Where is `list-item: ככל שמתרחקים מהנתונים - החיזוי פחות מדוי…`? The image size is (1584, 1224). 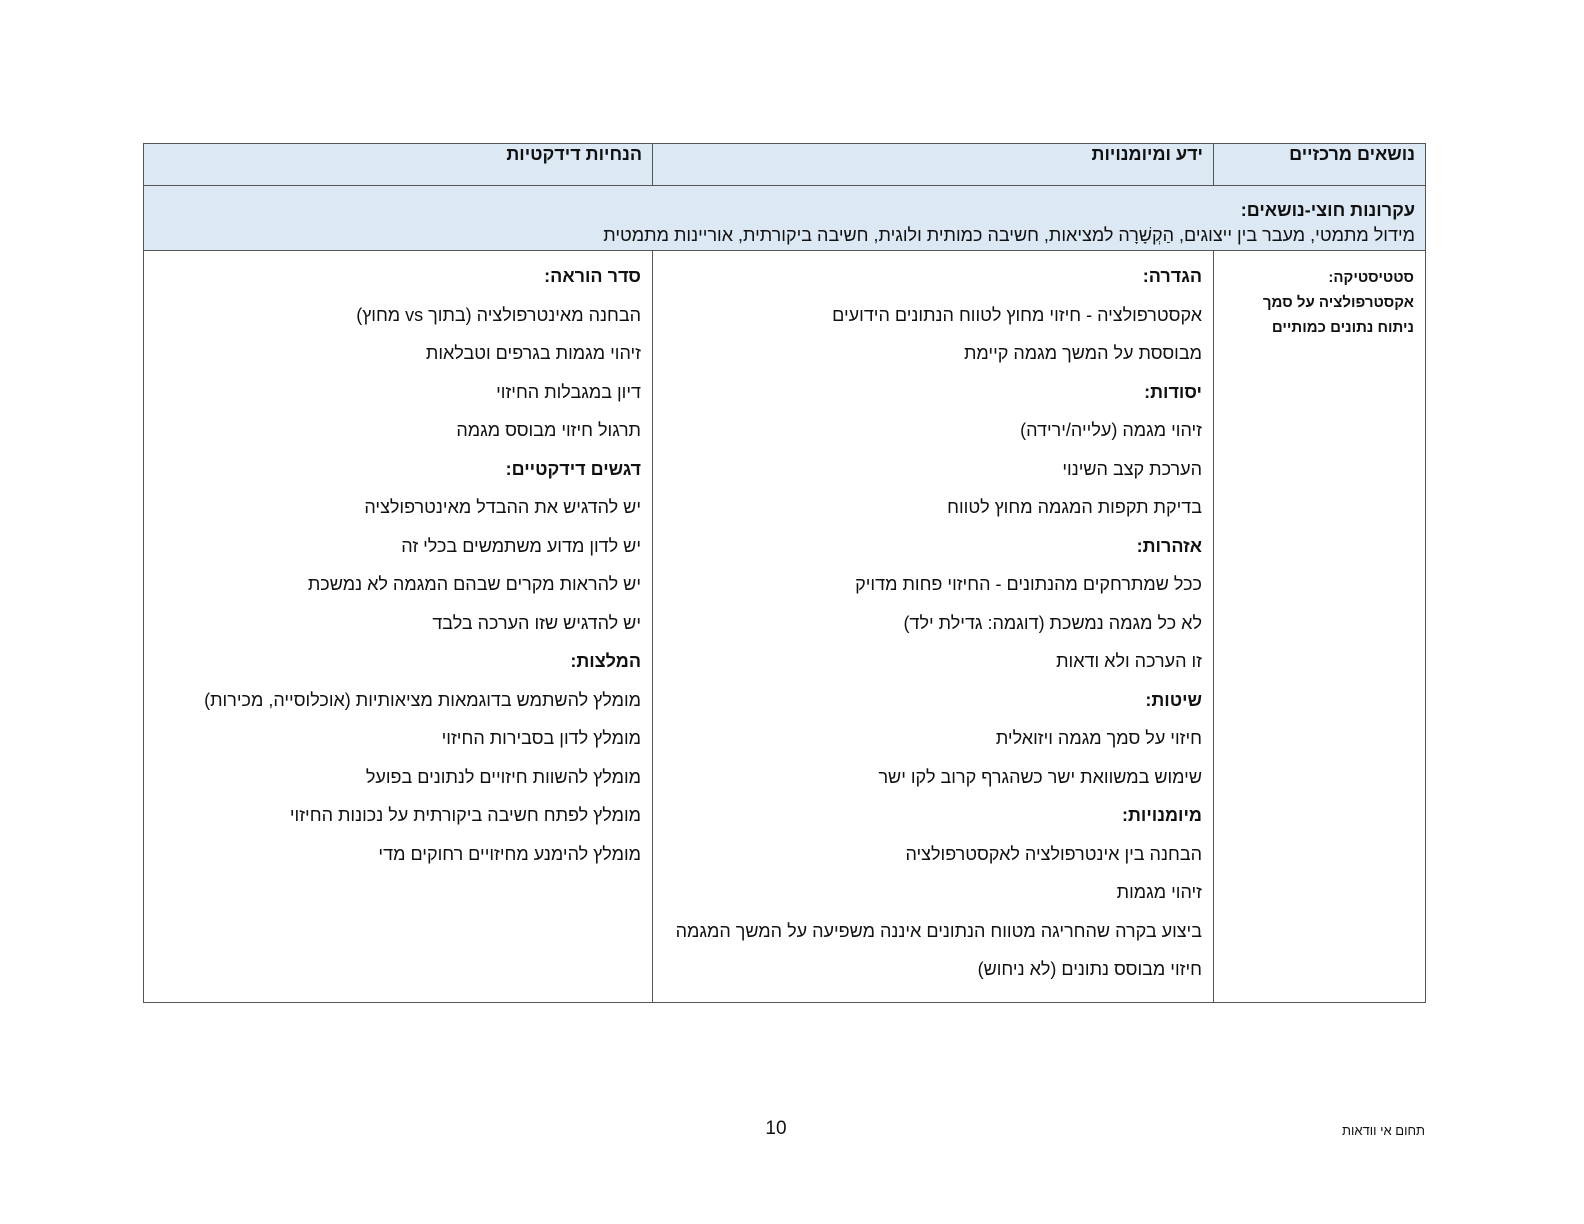
list-item: ככל שמתרחקים מהנתונים - החיזוי פחות מדוי… is located at coordinates (1028, 584).